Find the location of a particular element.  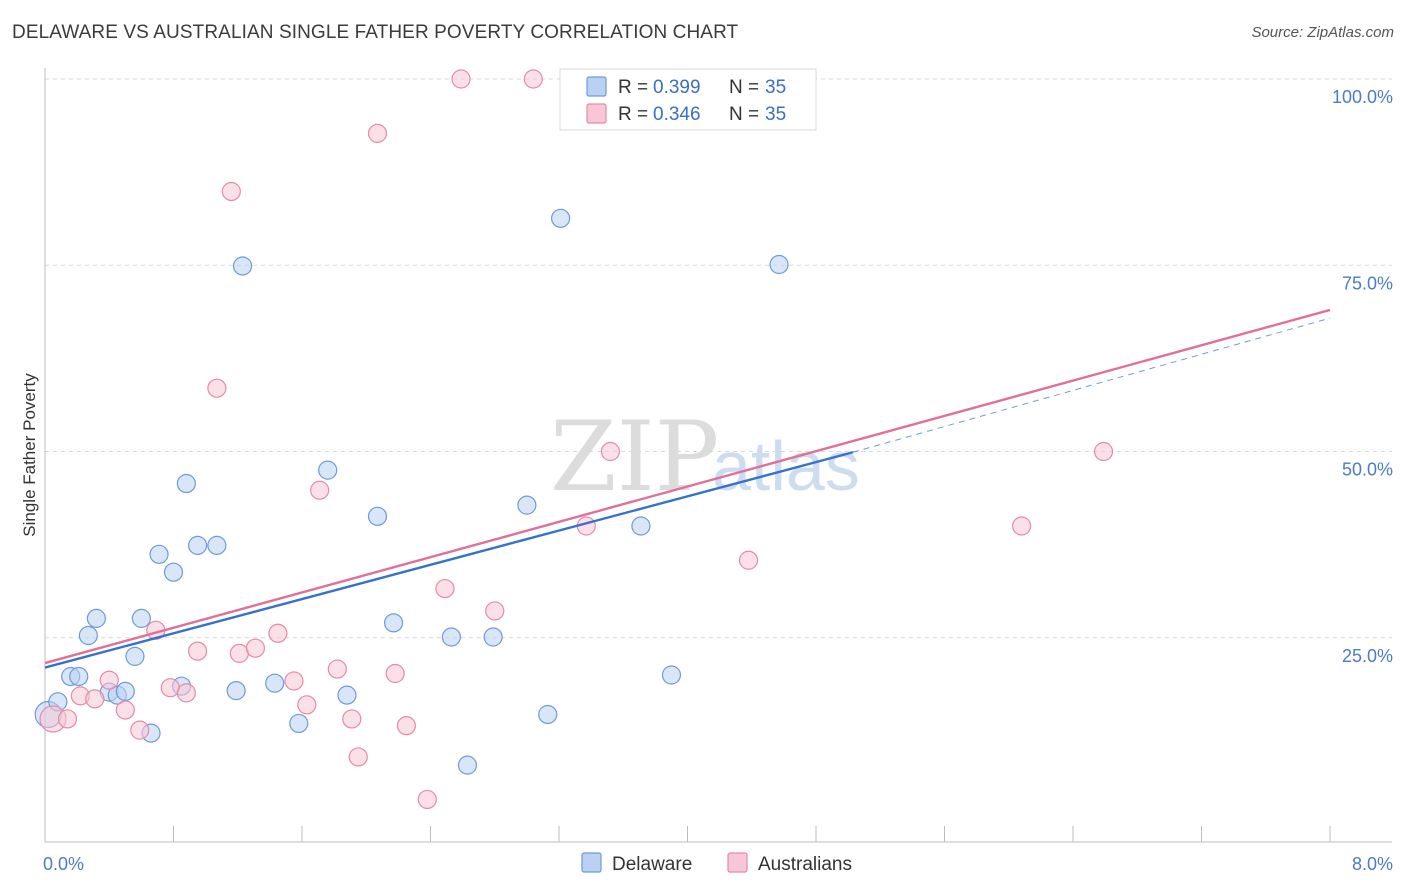

watermark: ZIP atlas is located at coordinates (705, 457).